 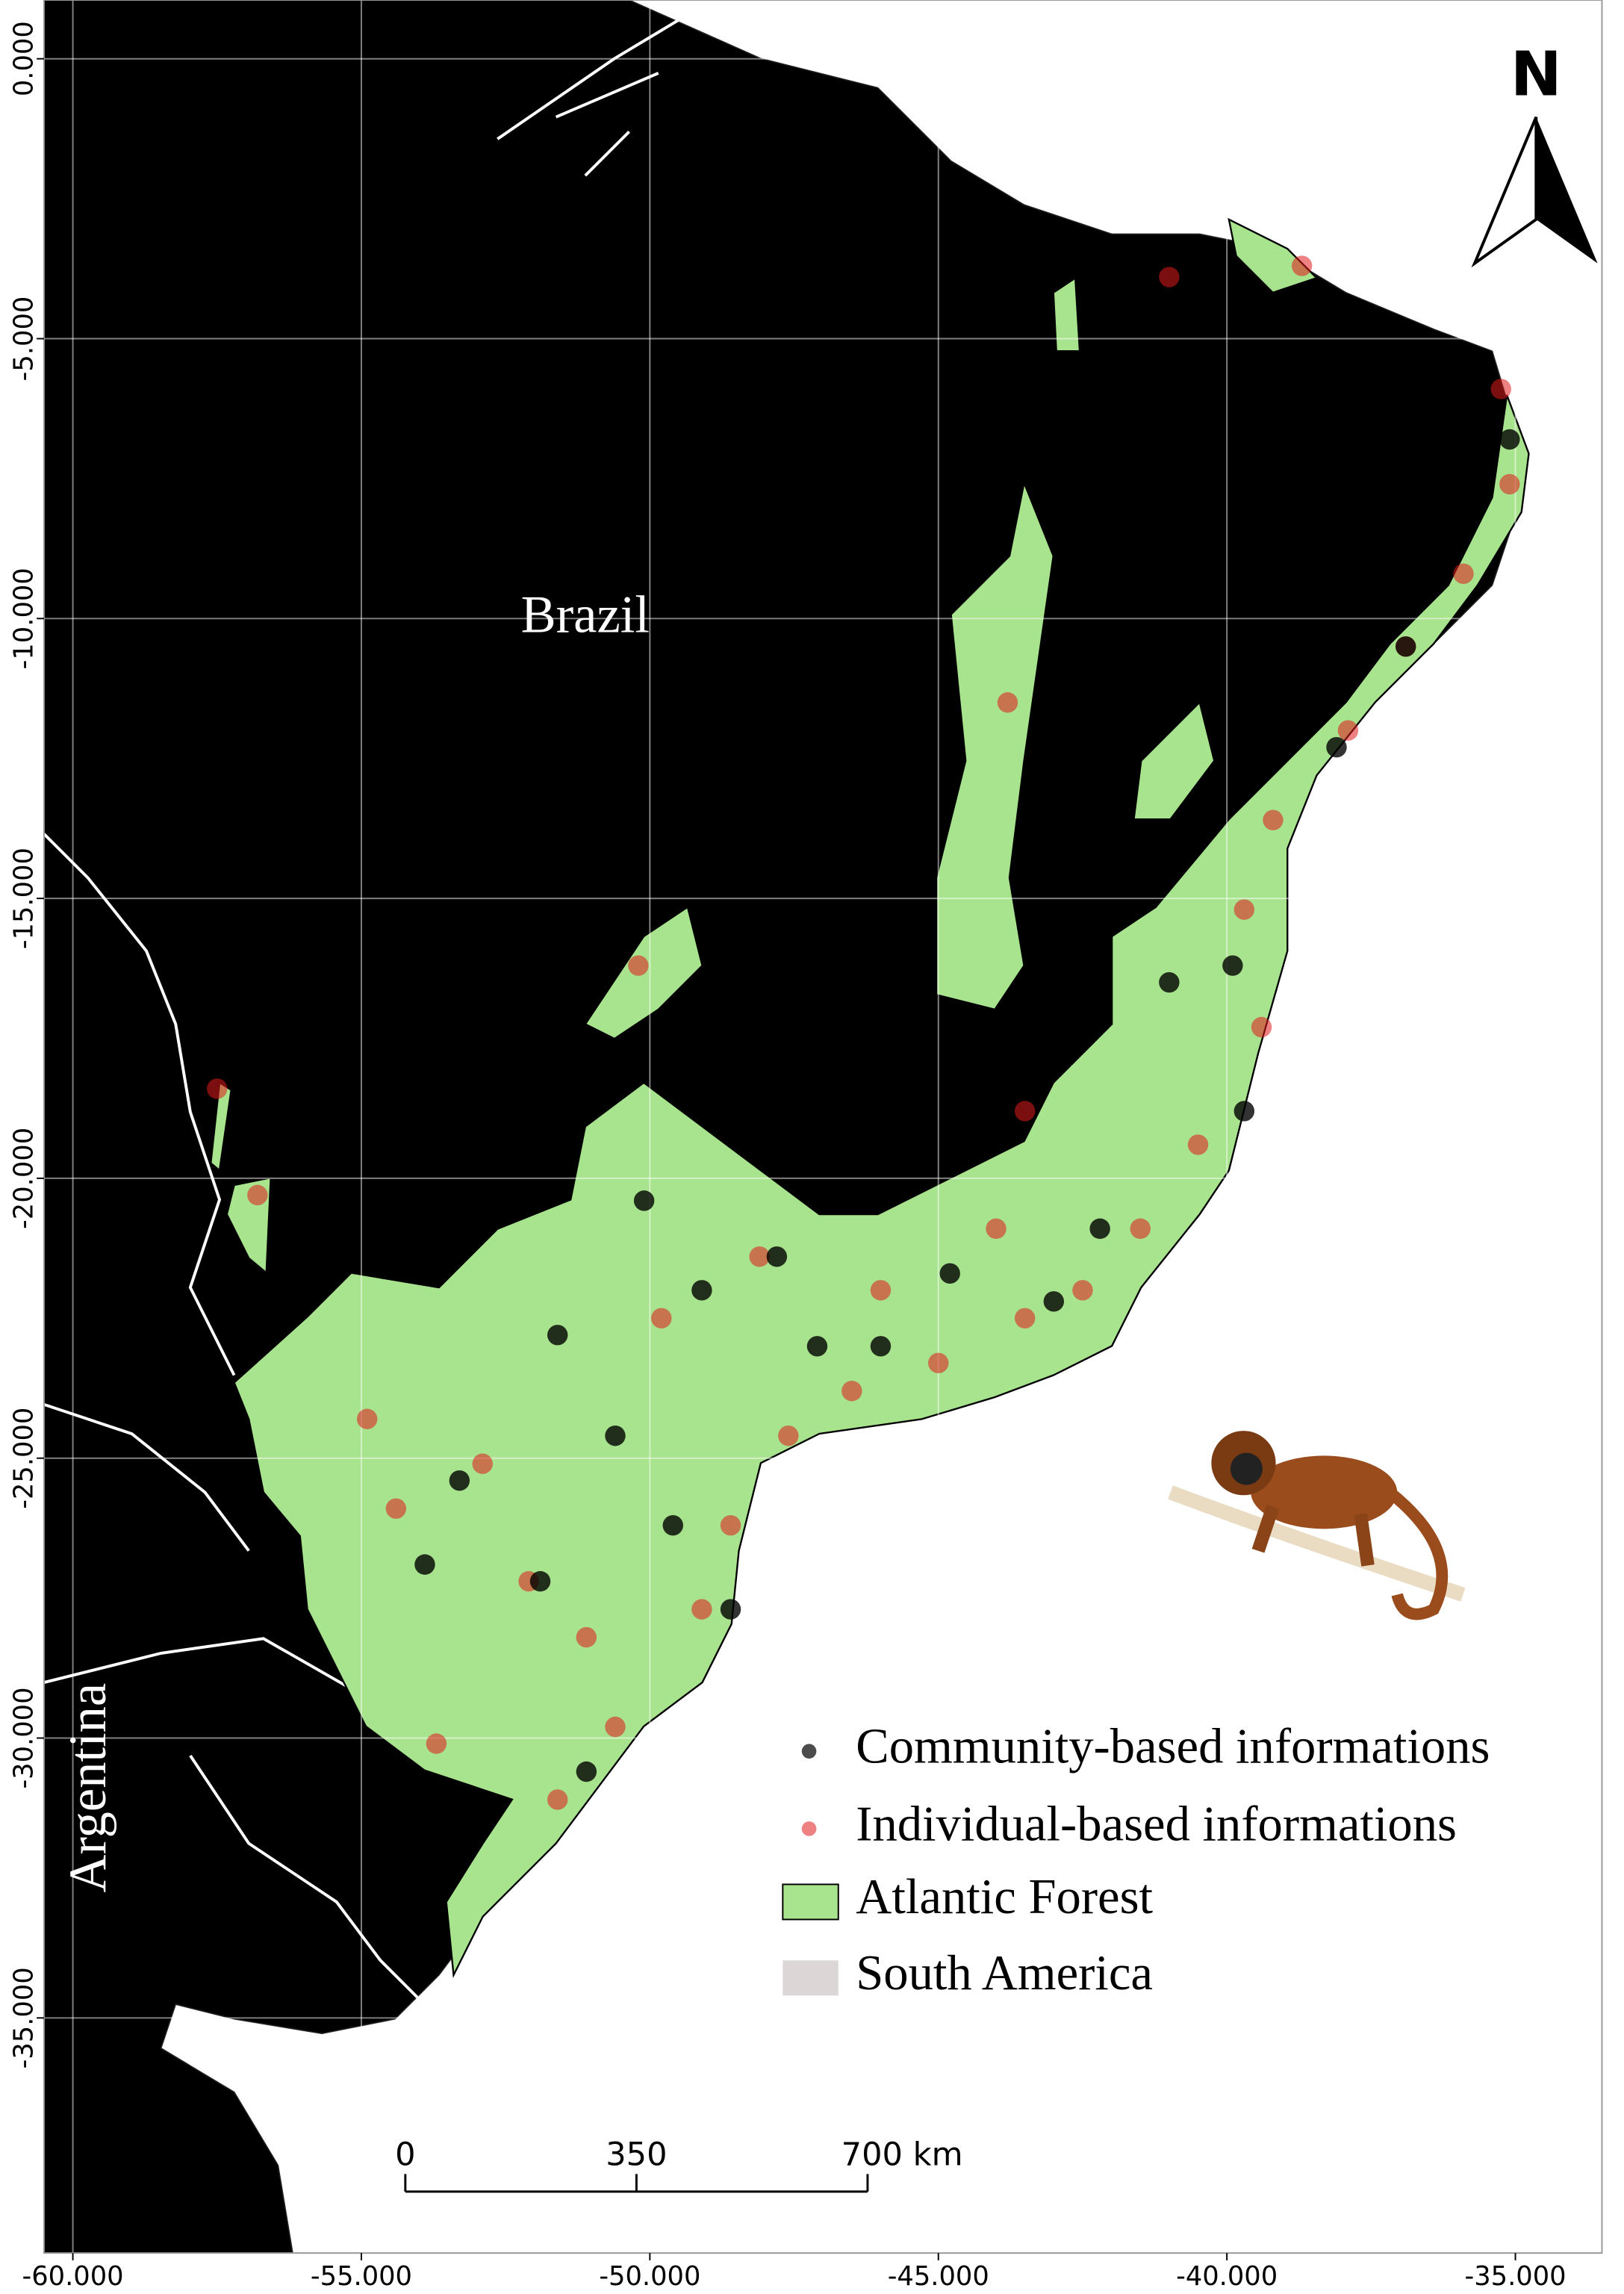 I want to click on x-tick-label: -40.000, so click(x=1227, y=2276).